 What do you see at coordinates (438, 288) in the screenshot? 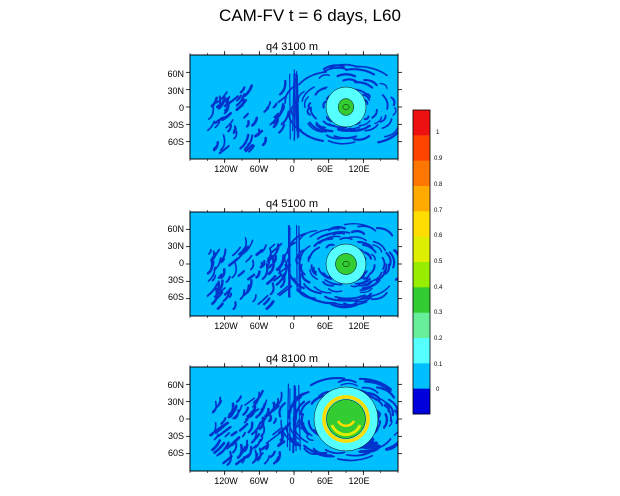
I see `colorbar-label-0.4: 0.4` at bounding box center [438, 288].